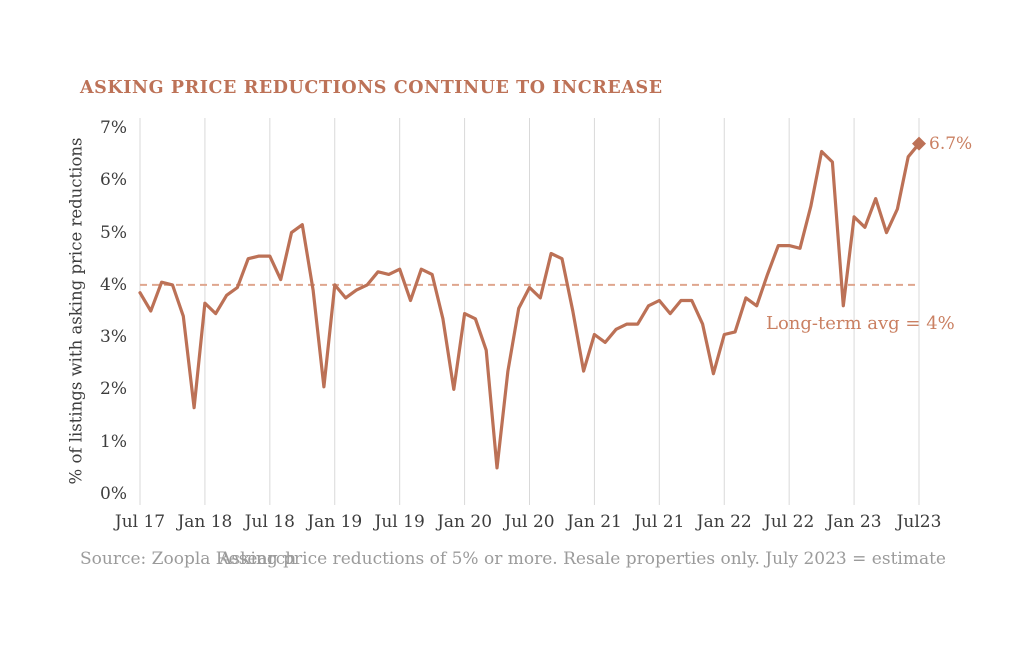  I want to click on x-tick-label: Jan 22, so click(724, 522).